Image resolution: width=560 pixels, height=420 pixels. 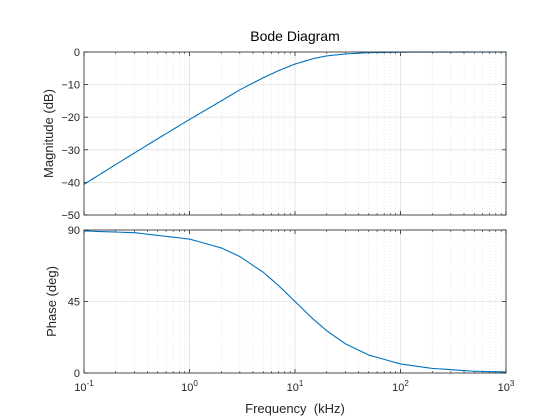 I want to click on x-tick-label: 10⁻¹, so click(x=84, y=386).